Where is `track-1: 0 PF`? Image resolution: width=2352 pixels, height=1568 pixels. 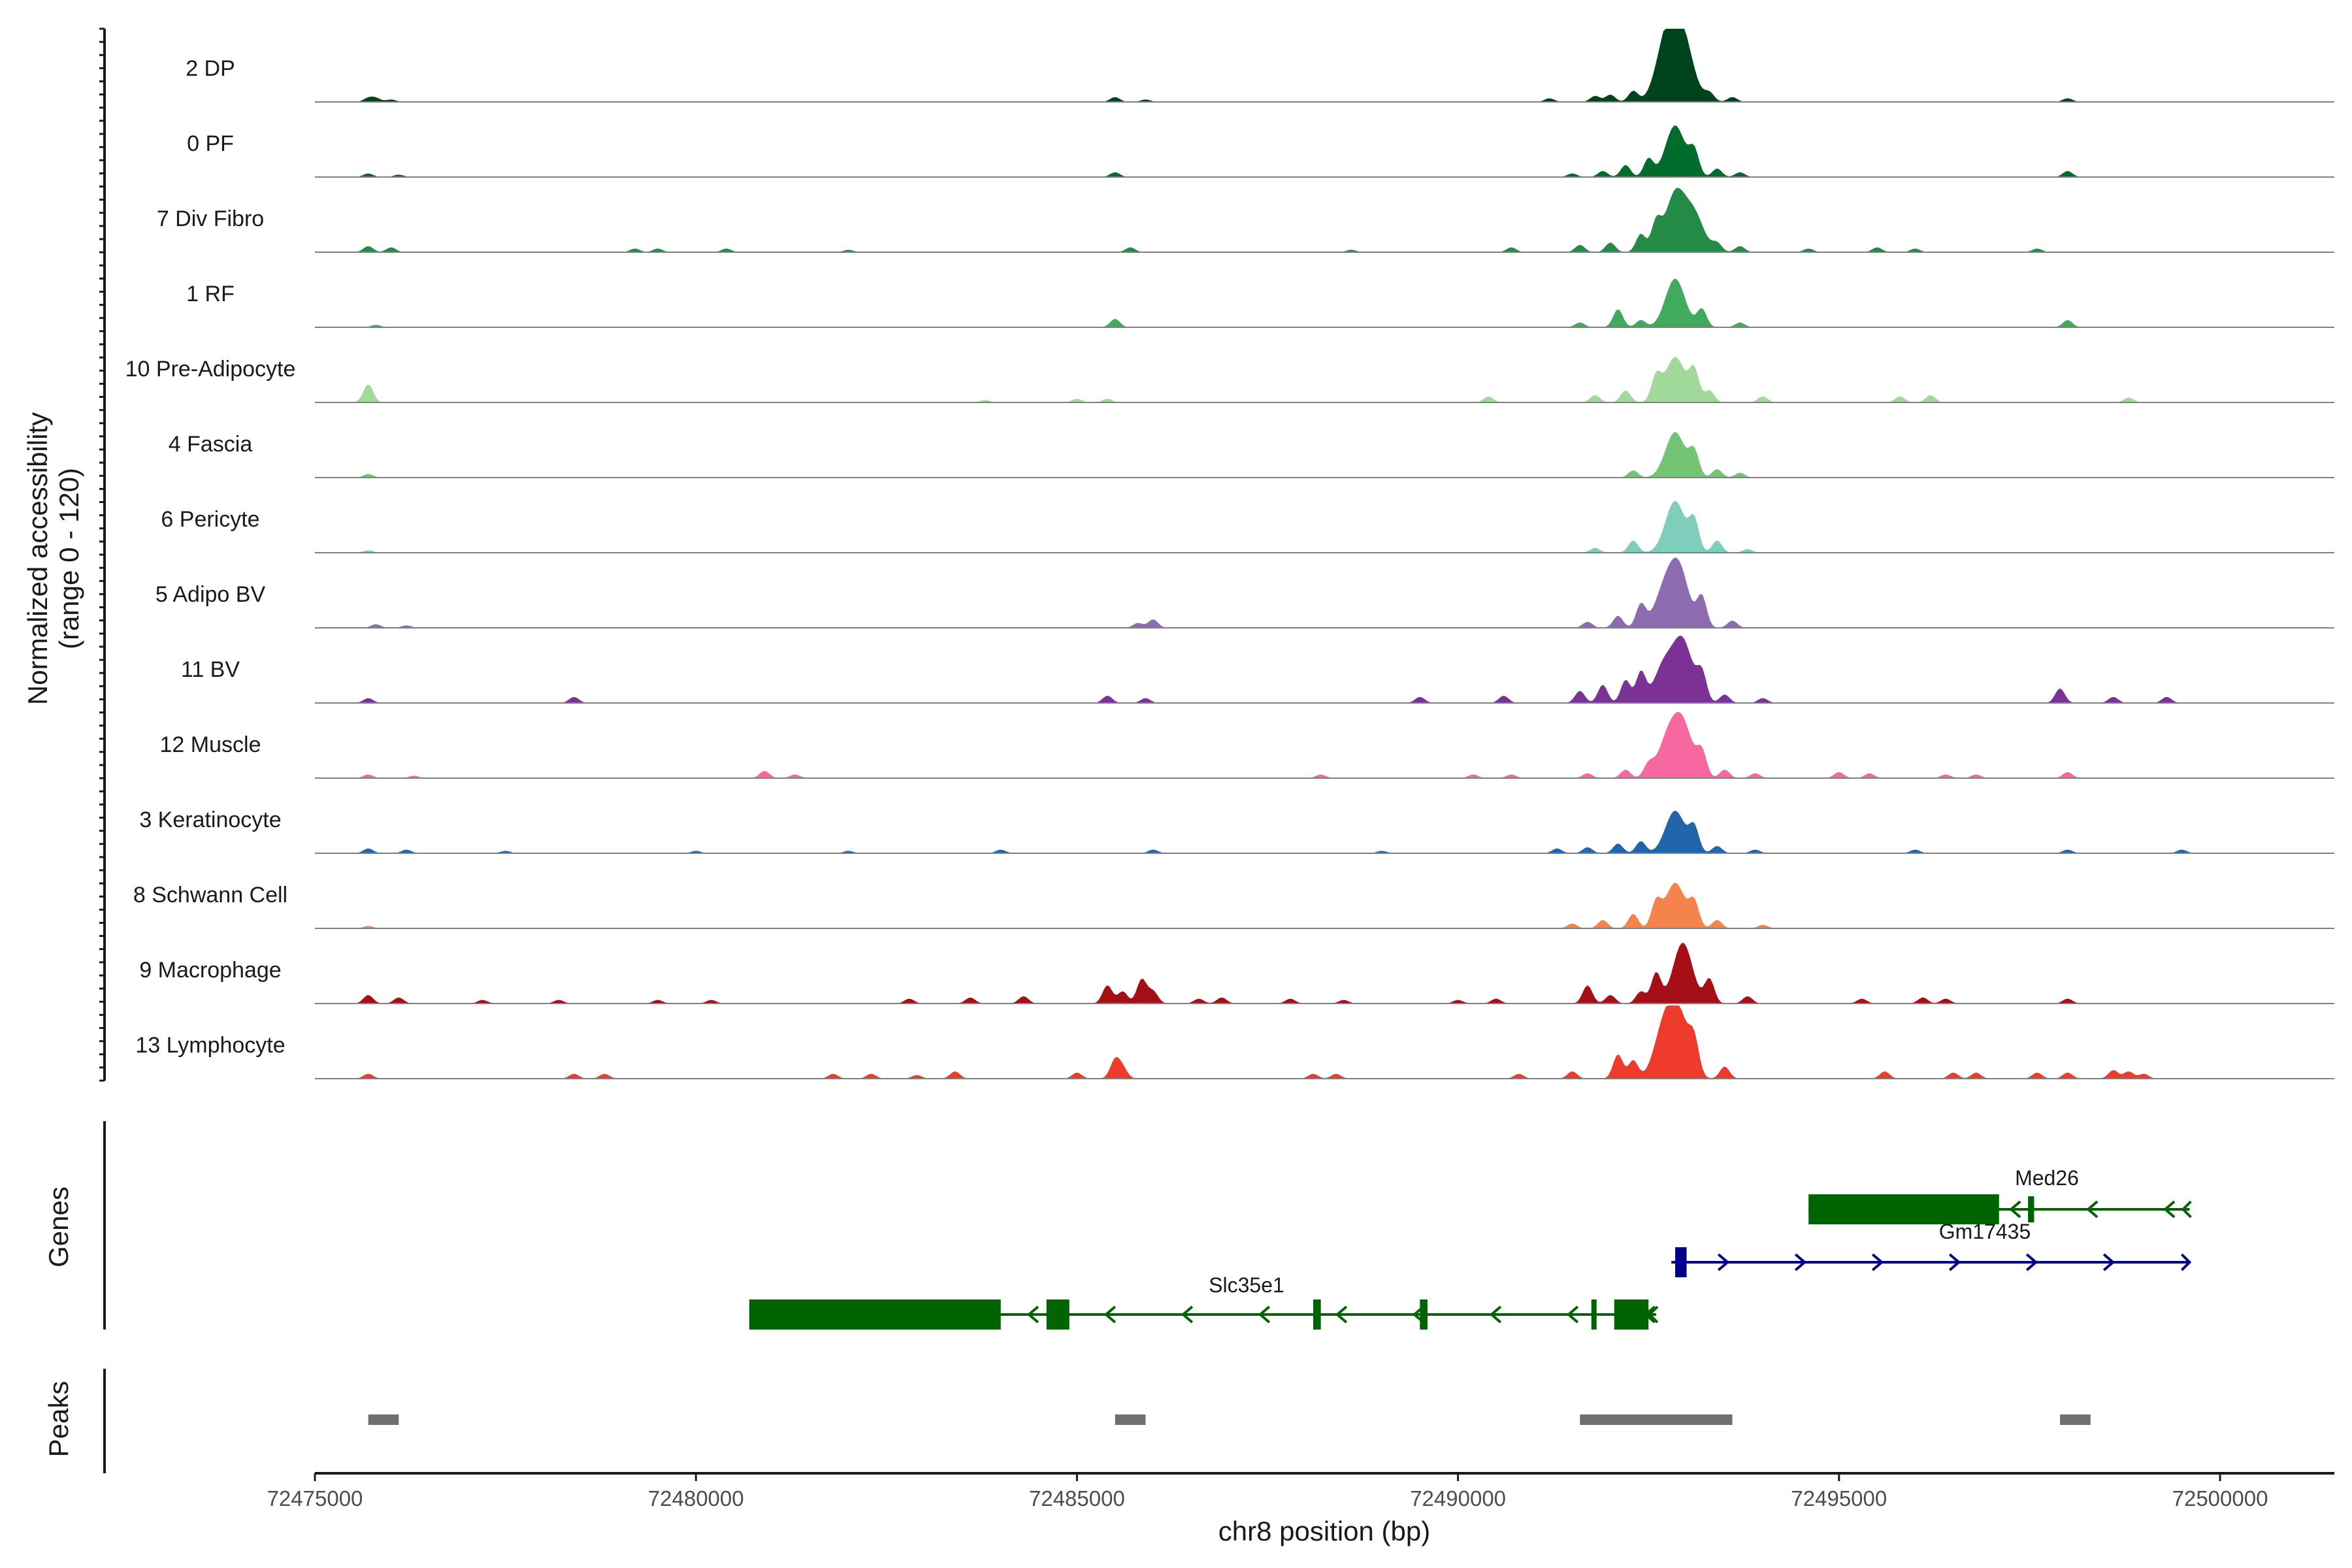
track-1: 0 PF is located at coordinates (1260, 151).